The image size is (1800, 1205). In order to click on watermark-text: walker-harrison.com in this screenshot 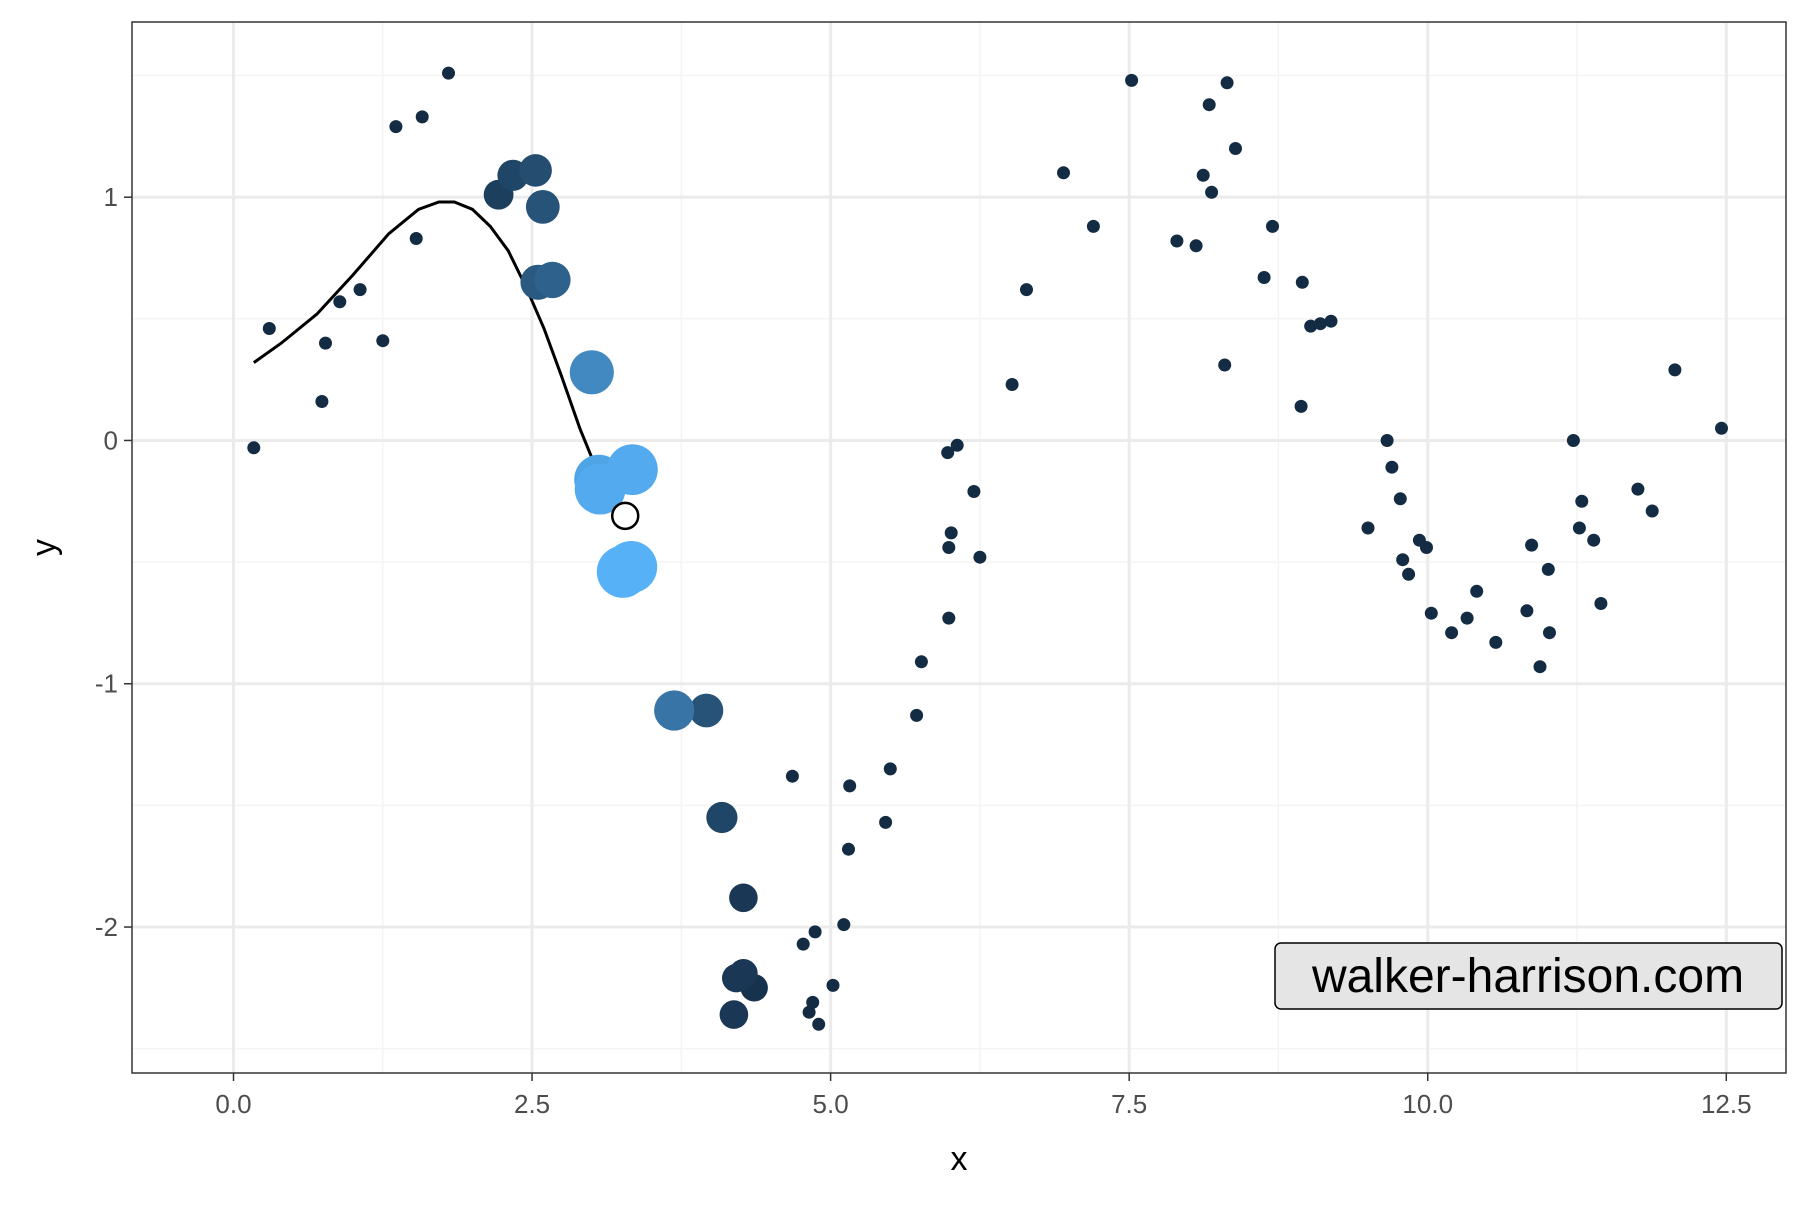, I will do `click(1527, 976)`.